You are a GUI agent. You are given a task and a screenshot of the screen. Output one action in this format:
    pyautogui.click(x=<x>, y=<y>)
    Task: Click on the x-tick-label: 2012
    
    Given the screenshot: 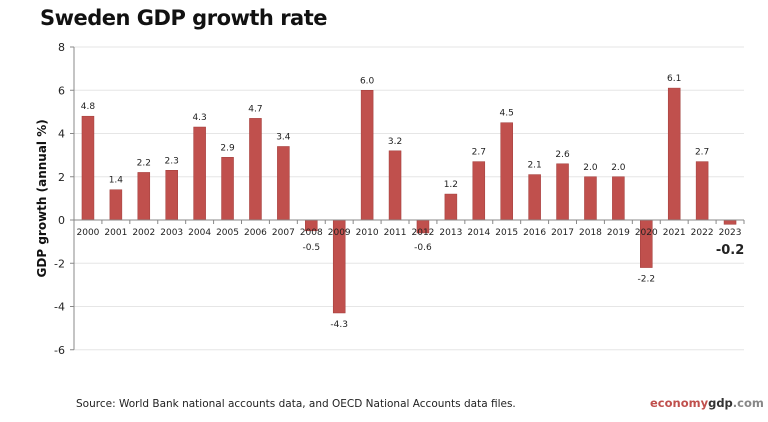 What is the action you would take?
    pyautogui.click(x=423, y=233)
    